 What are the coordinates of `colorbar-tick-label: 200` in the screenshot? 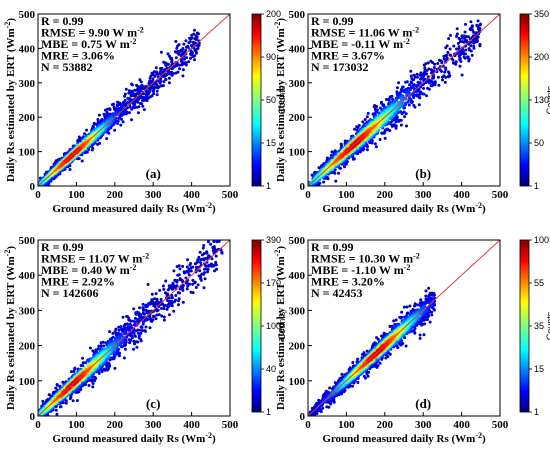 It's located at (273, 14).